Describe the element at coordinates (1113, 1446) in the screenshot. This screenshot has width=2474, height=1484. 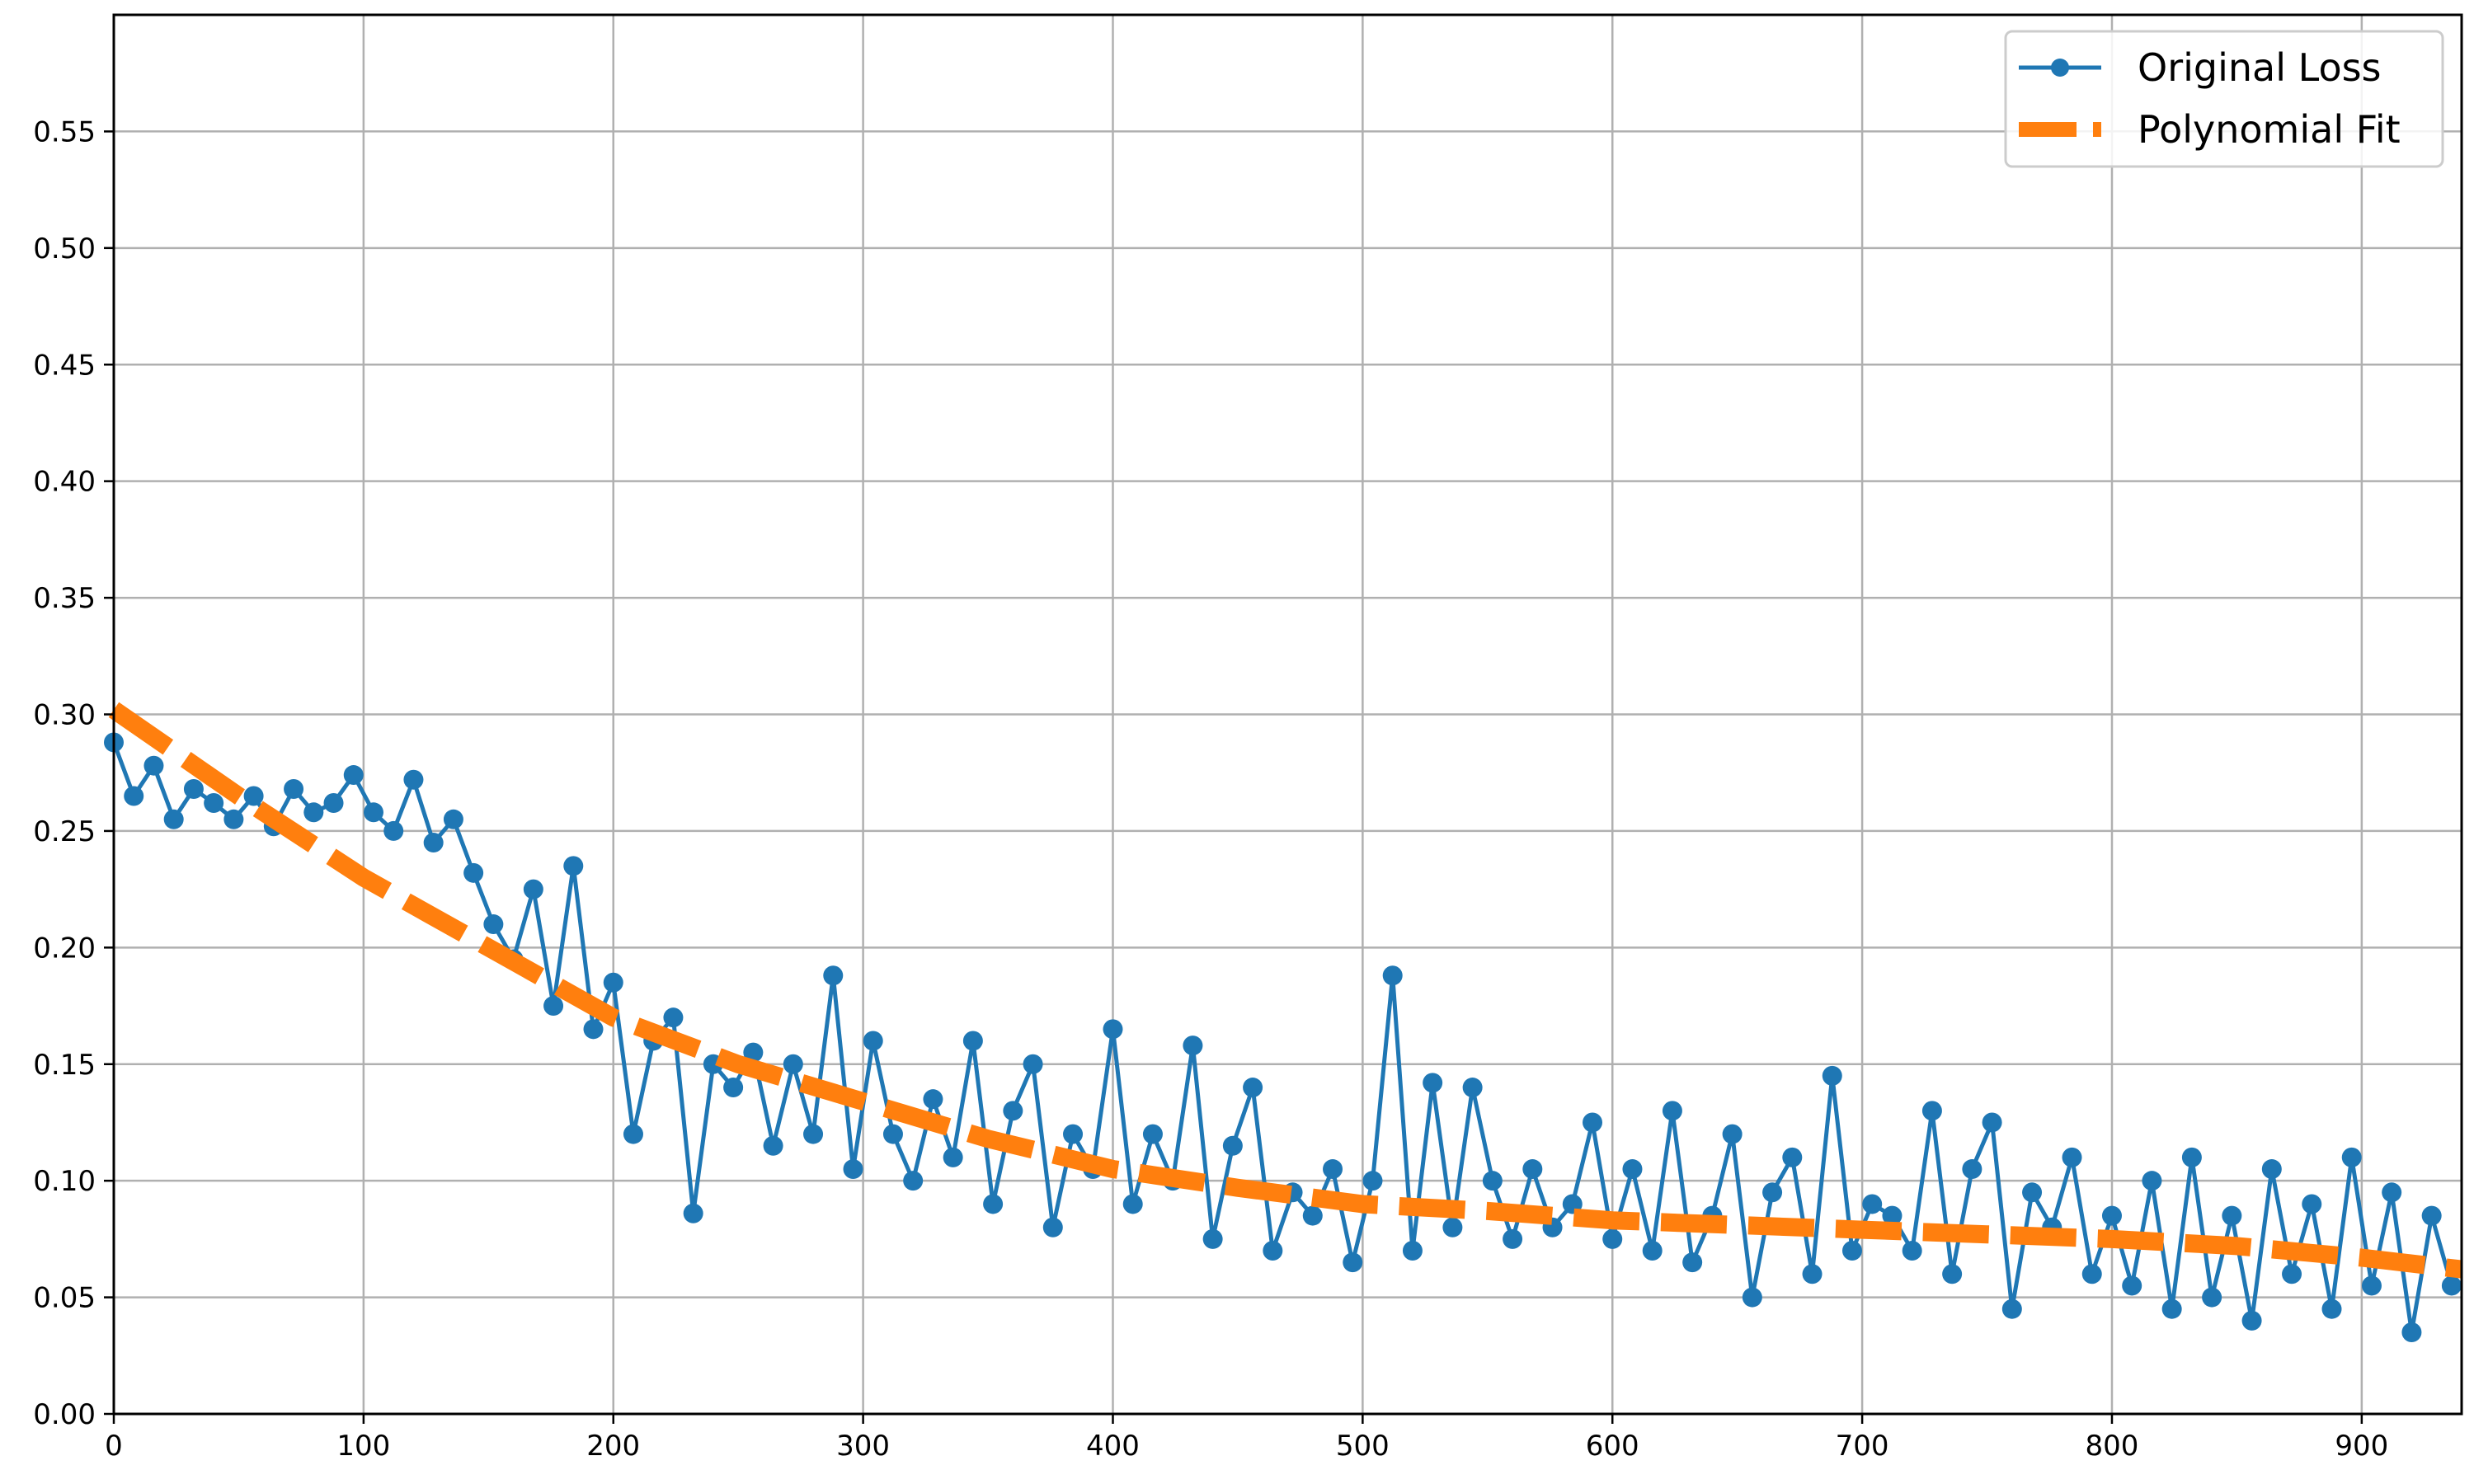
I see `x-tick-label: 400` at that location.